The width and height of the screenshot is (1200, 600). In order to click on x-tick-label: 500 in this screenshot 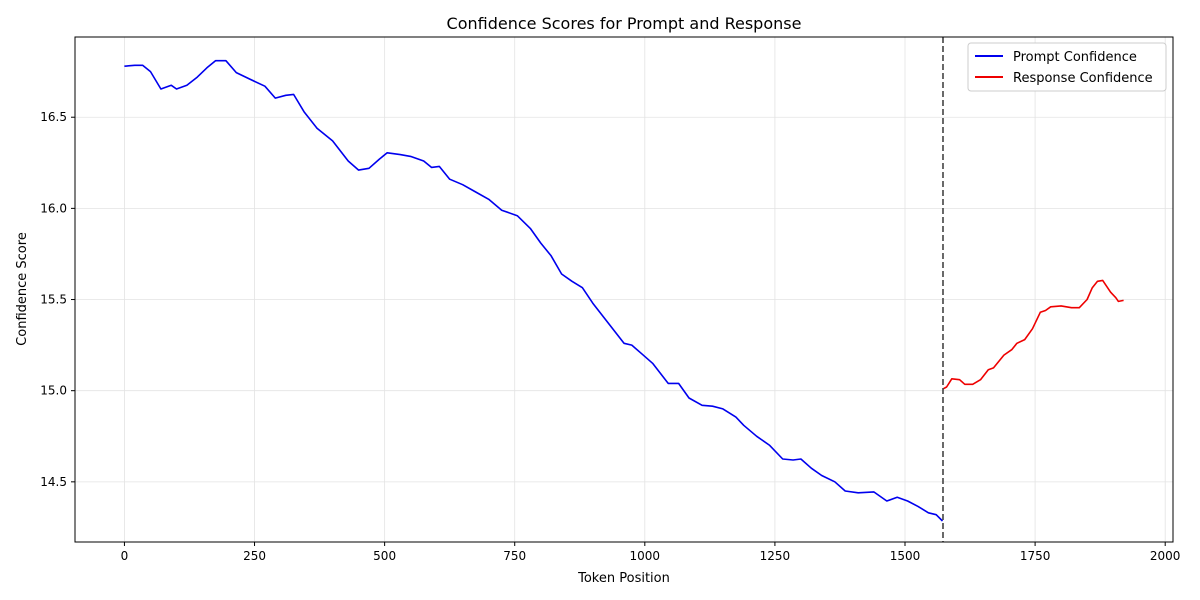, I will do `click(384, 556)`.